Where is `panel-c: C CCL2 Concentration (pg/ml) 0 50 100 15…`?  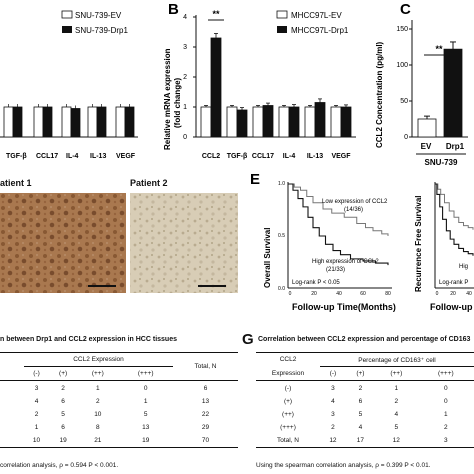
panel-c: C CCL2 Concentration (pg/ml) 0 50 100 15… is located at coordinates (417, 85).